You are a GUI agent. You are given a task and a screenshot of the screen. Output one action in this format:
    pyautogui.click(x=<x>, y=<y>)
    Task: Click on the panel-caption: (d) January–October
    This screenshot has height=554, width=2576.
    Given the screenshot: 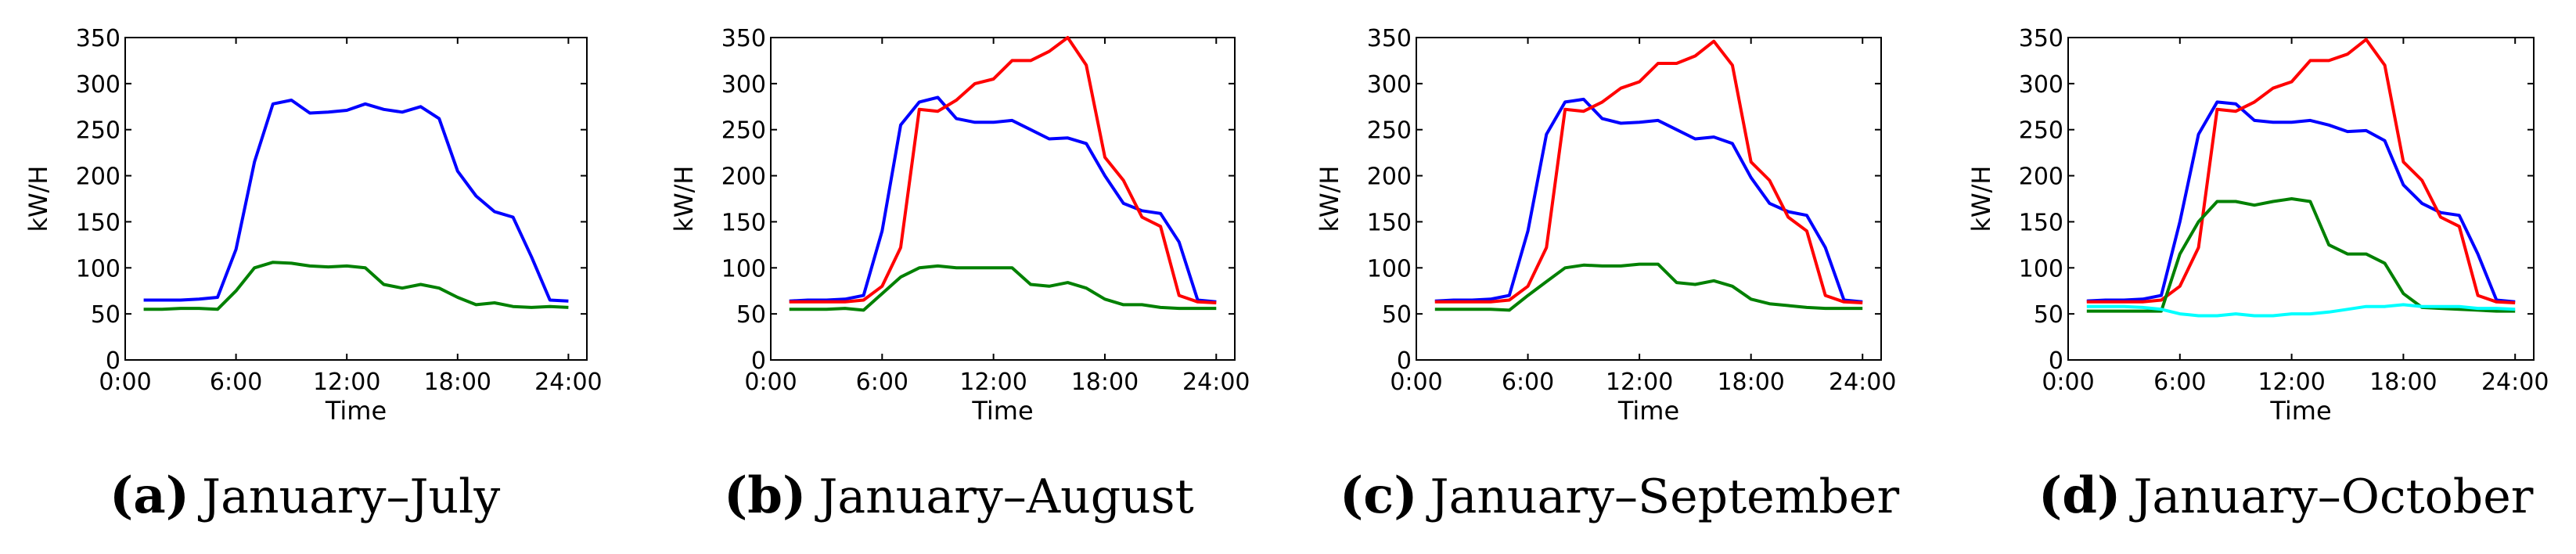 What is the action you would take?
    pyautogui.click(x=2286, y=495)
    